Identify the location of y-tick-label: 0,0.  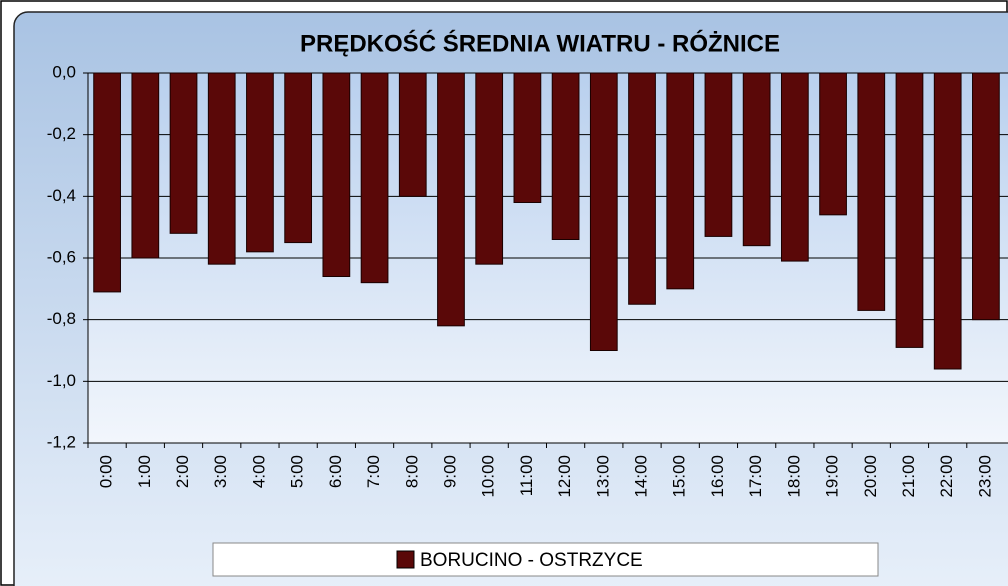
(64, 71).